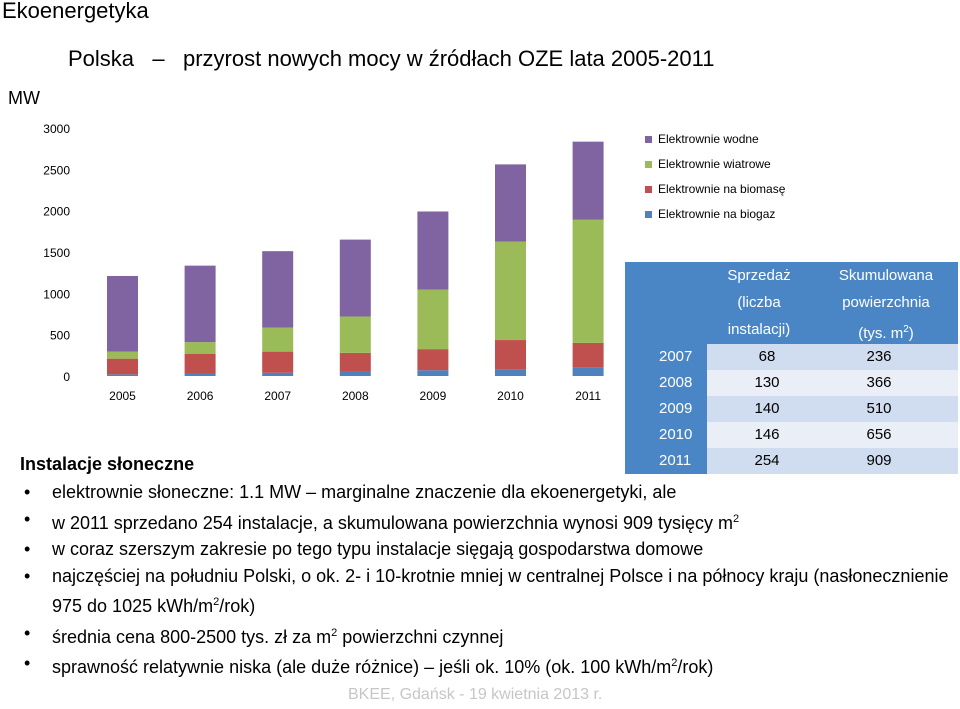 The image size is (960, 709). Describe the element at coordinates (277, 396) in the screenshot. I see `x-tick-label: 2007` at that location.